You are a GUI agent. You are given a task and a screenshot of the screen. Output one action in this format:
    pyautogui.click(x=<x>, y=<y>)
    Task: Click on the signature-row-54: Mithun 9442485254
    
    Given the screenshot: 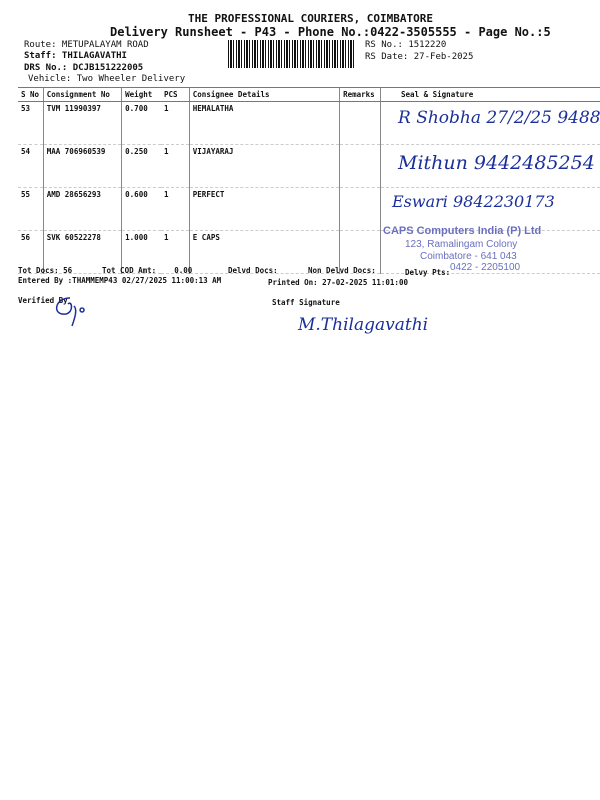 What is the action you would take?
    pyautogui.click(x=496, y=163)
    